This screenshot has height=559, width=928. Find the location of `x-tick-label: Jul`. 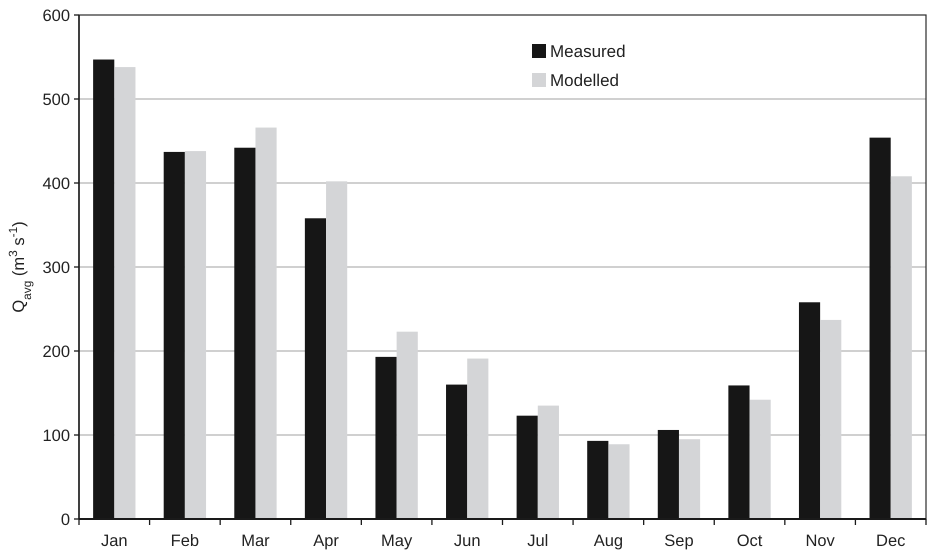

x-tick-label: Jul is located at coordinates (537, 541).